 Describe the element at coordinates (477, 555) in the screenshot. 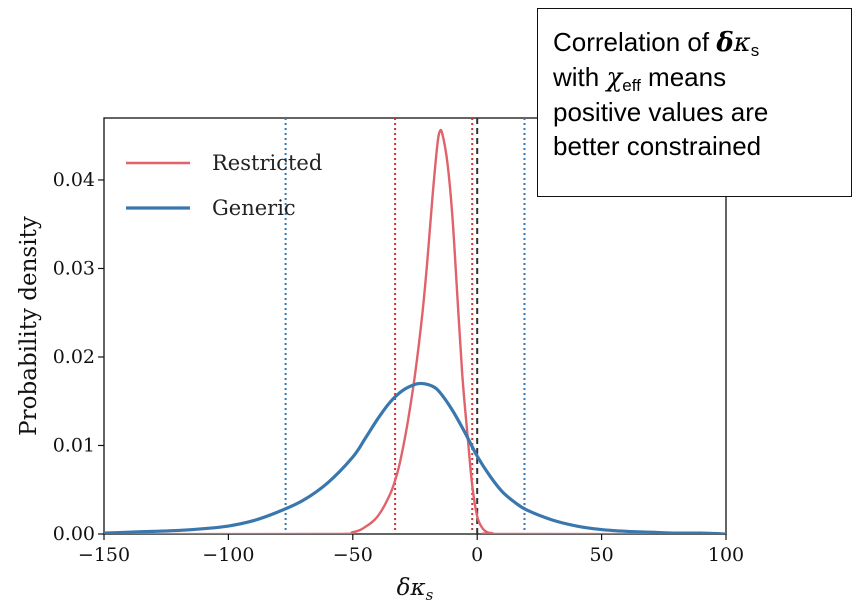

I see `x-tick-label: 0` at that location.